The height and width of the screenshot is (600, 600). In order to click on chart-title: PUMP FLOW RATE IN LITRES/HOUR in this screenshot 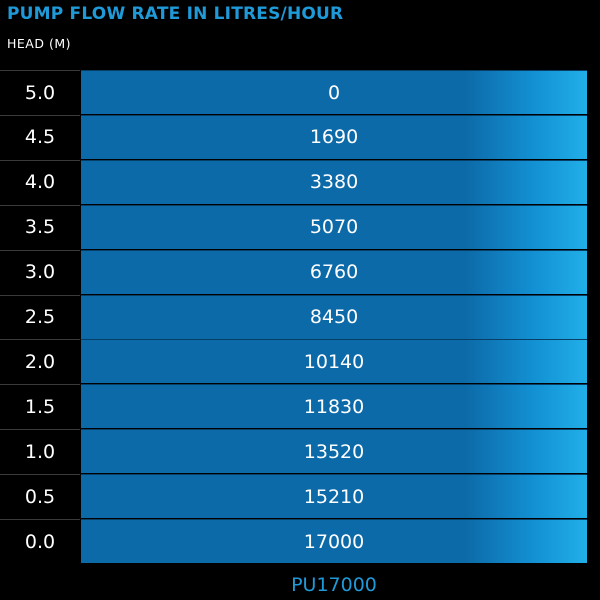, I will do `click(175, 14)`.